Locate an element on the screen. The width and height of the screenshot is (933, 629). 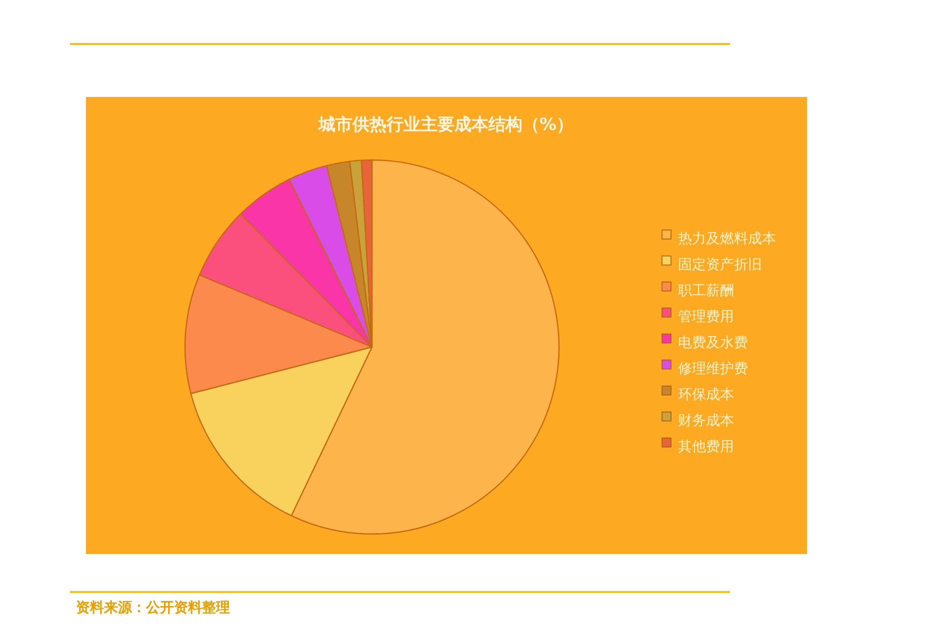
legend-label: 电费及水费 is located at coordinates (713, 342).